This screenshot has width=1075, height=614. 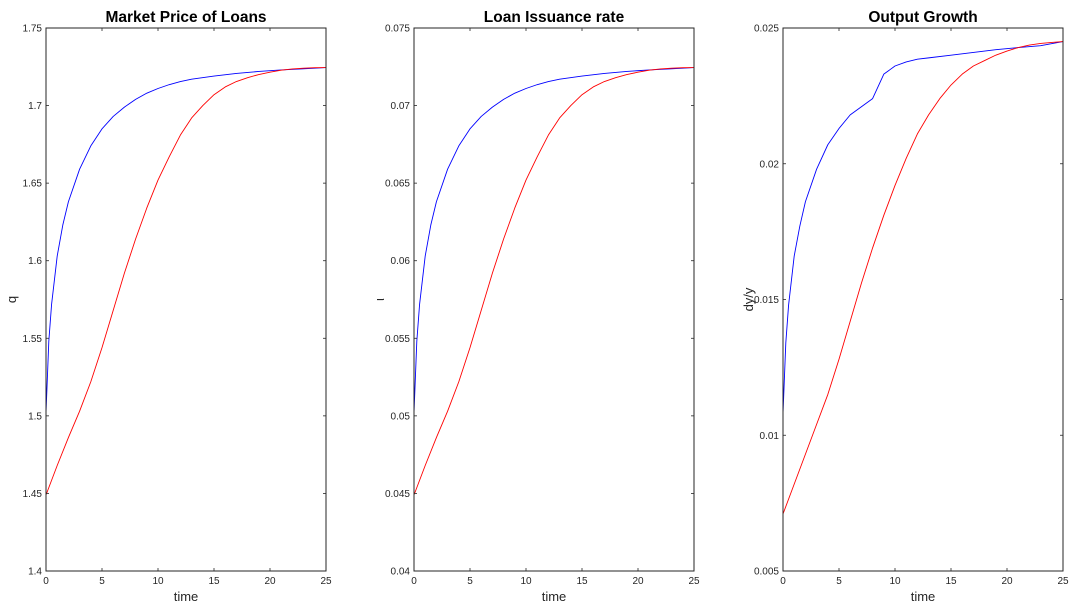 I want to click on y-tick-label: 1.45, so click(x=33, y=494).